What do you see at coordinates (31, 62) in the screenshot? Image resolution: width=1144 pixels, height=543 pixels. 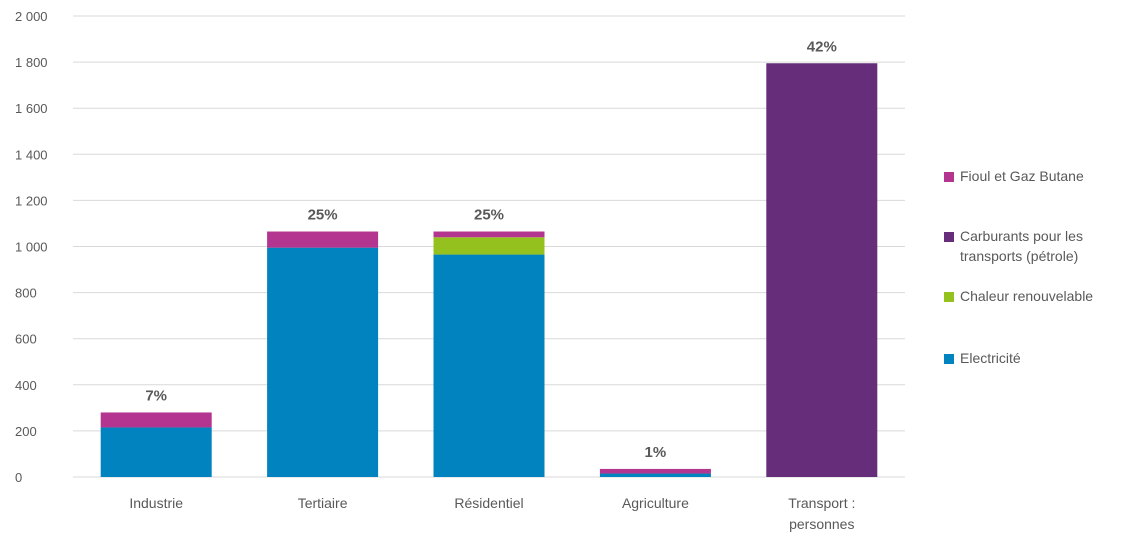 I see `y-tick-label: 1 800` at bounding box center [31, 62].